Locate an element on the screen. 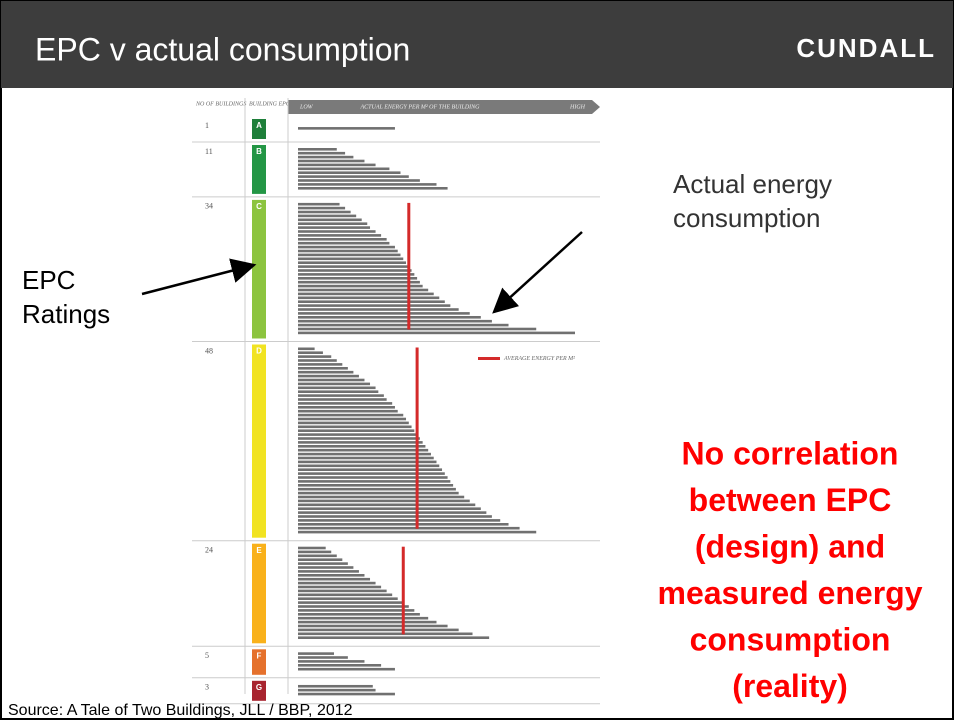  logo: CUNDALL is located at coordinates (866, 48).